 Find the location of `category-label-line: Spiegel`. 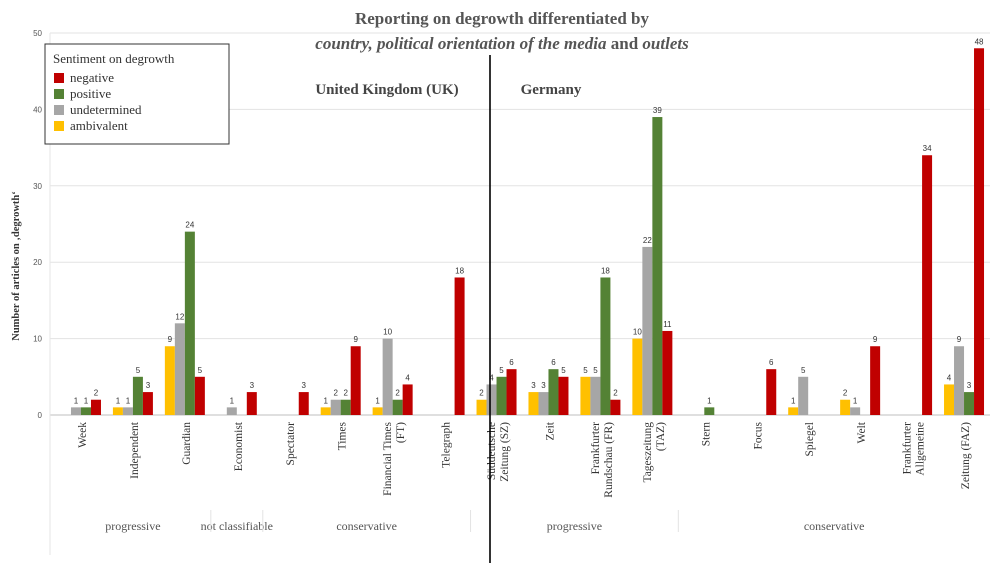

category-label-line: Spiegel is located at coordinates (810, 439).